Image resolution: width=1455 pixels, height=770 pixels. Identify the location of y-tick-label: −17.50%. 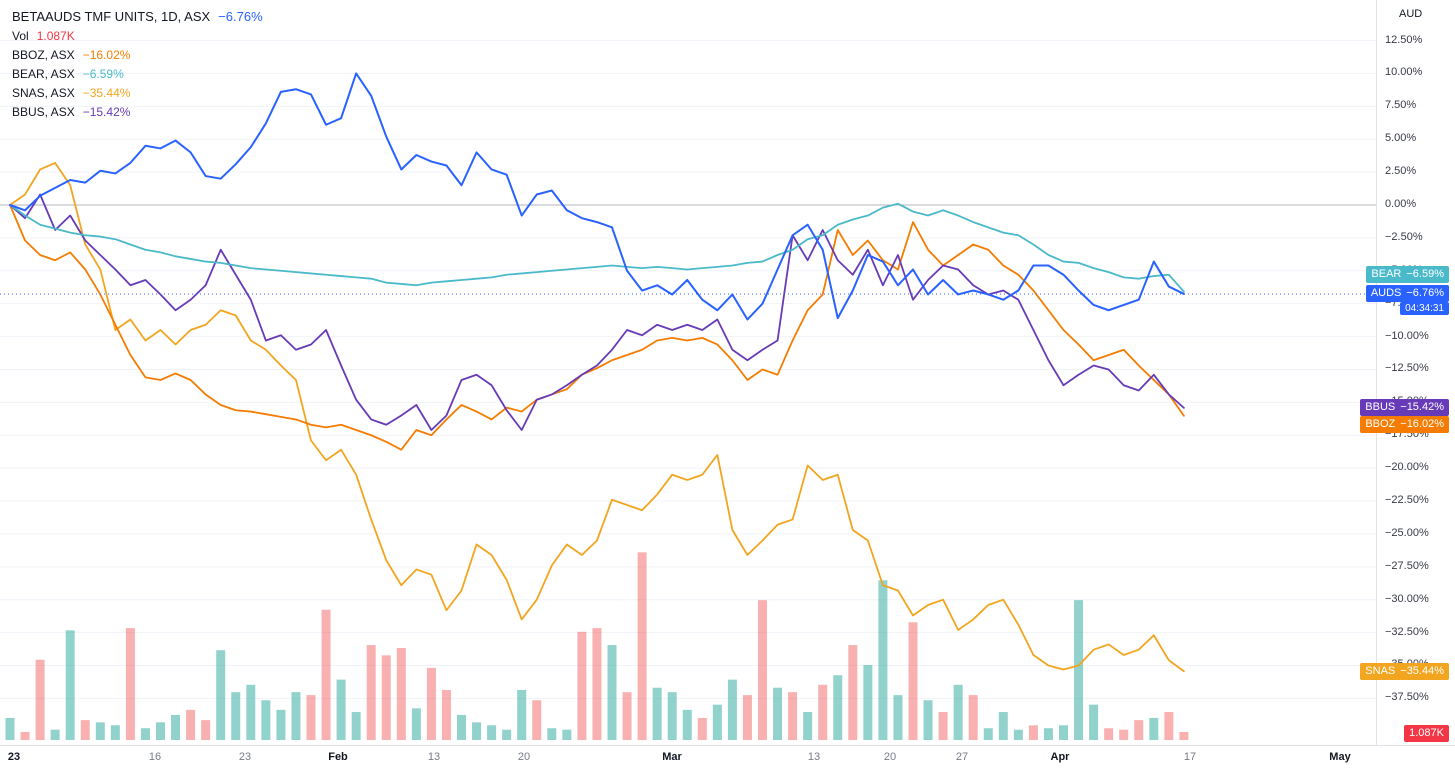
(1407, 434).